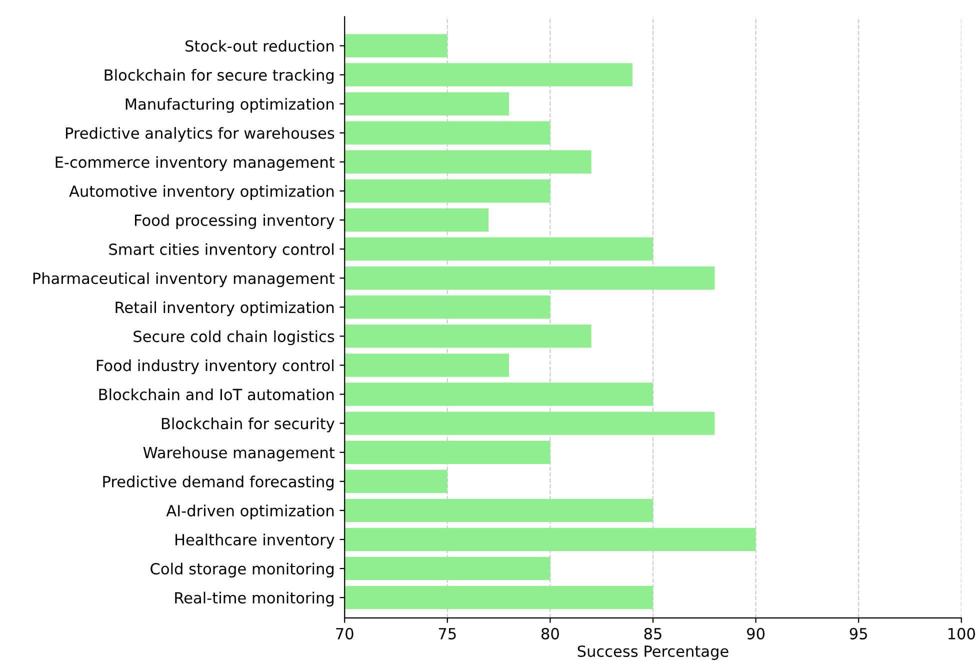 This screenshot has width=979, height=668. I want to click on y-tick-label: E-commerce inventory management, so click(195, 163).